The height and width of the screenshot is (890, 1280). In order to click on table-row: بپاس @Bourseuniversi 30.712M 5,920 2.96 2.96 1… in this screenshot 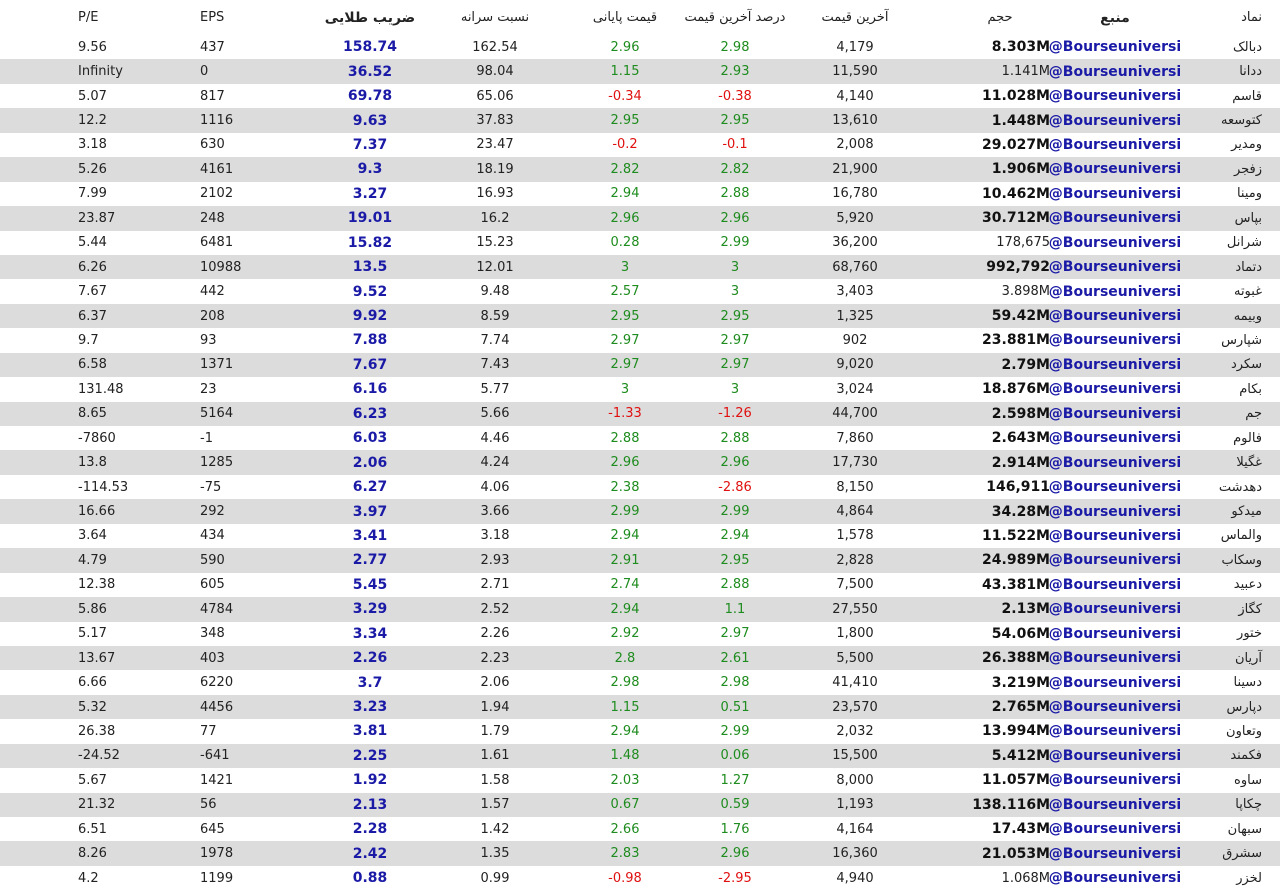, I will do `click(640, 218)`.